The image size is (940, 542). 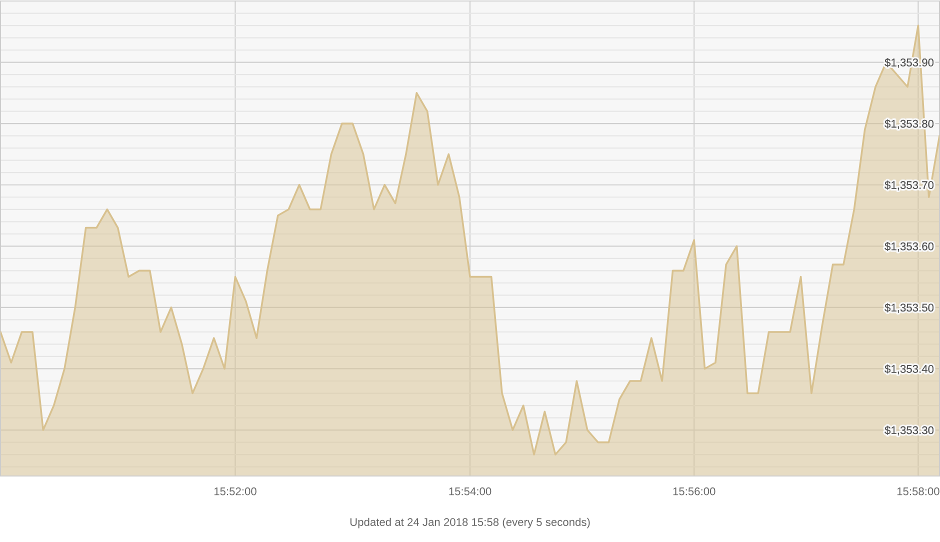 I want to click on y-tick-label: $1,353.30, so click(x=909, y=431).